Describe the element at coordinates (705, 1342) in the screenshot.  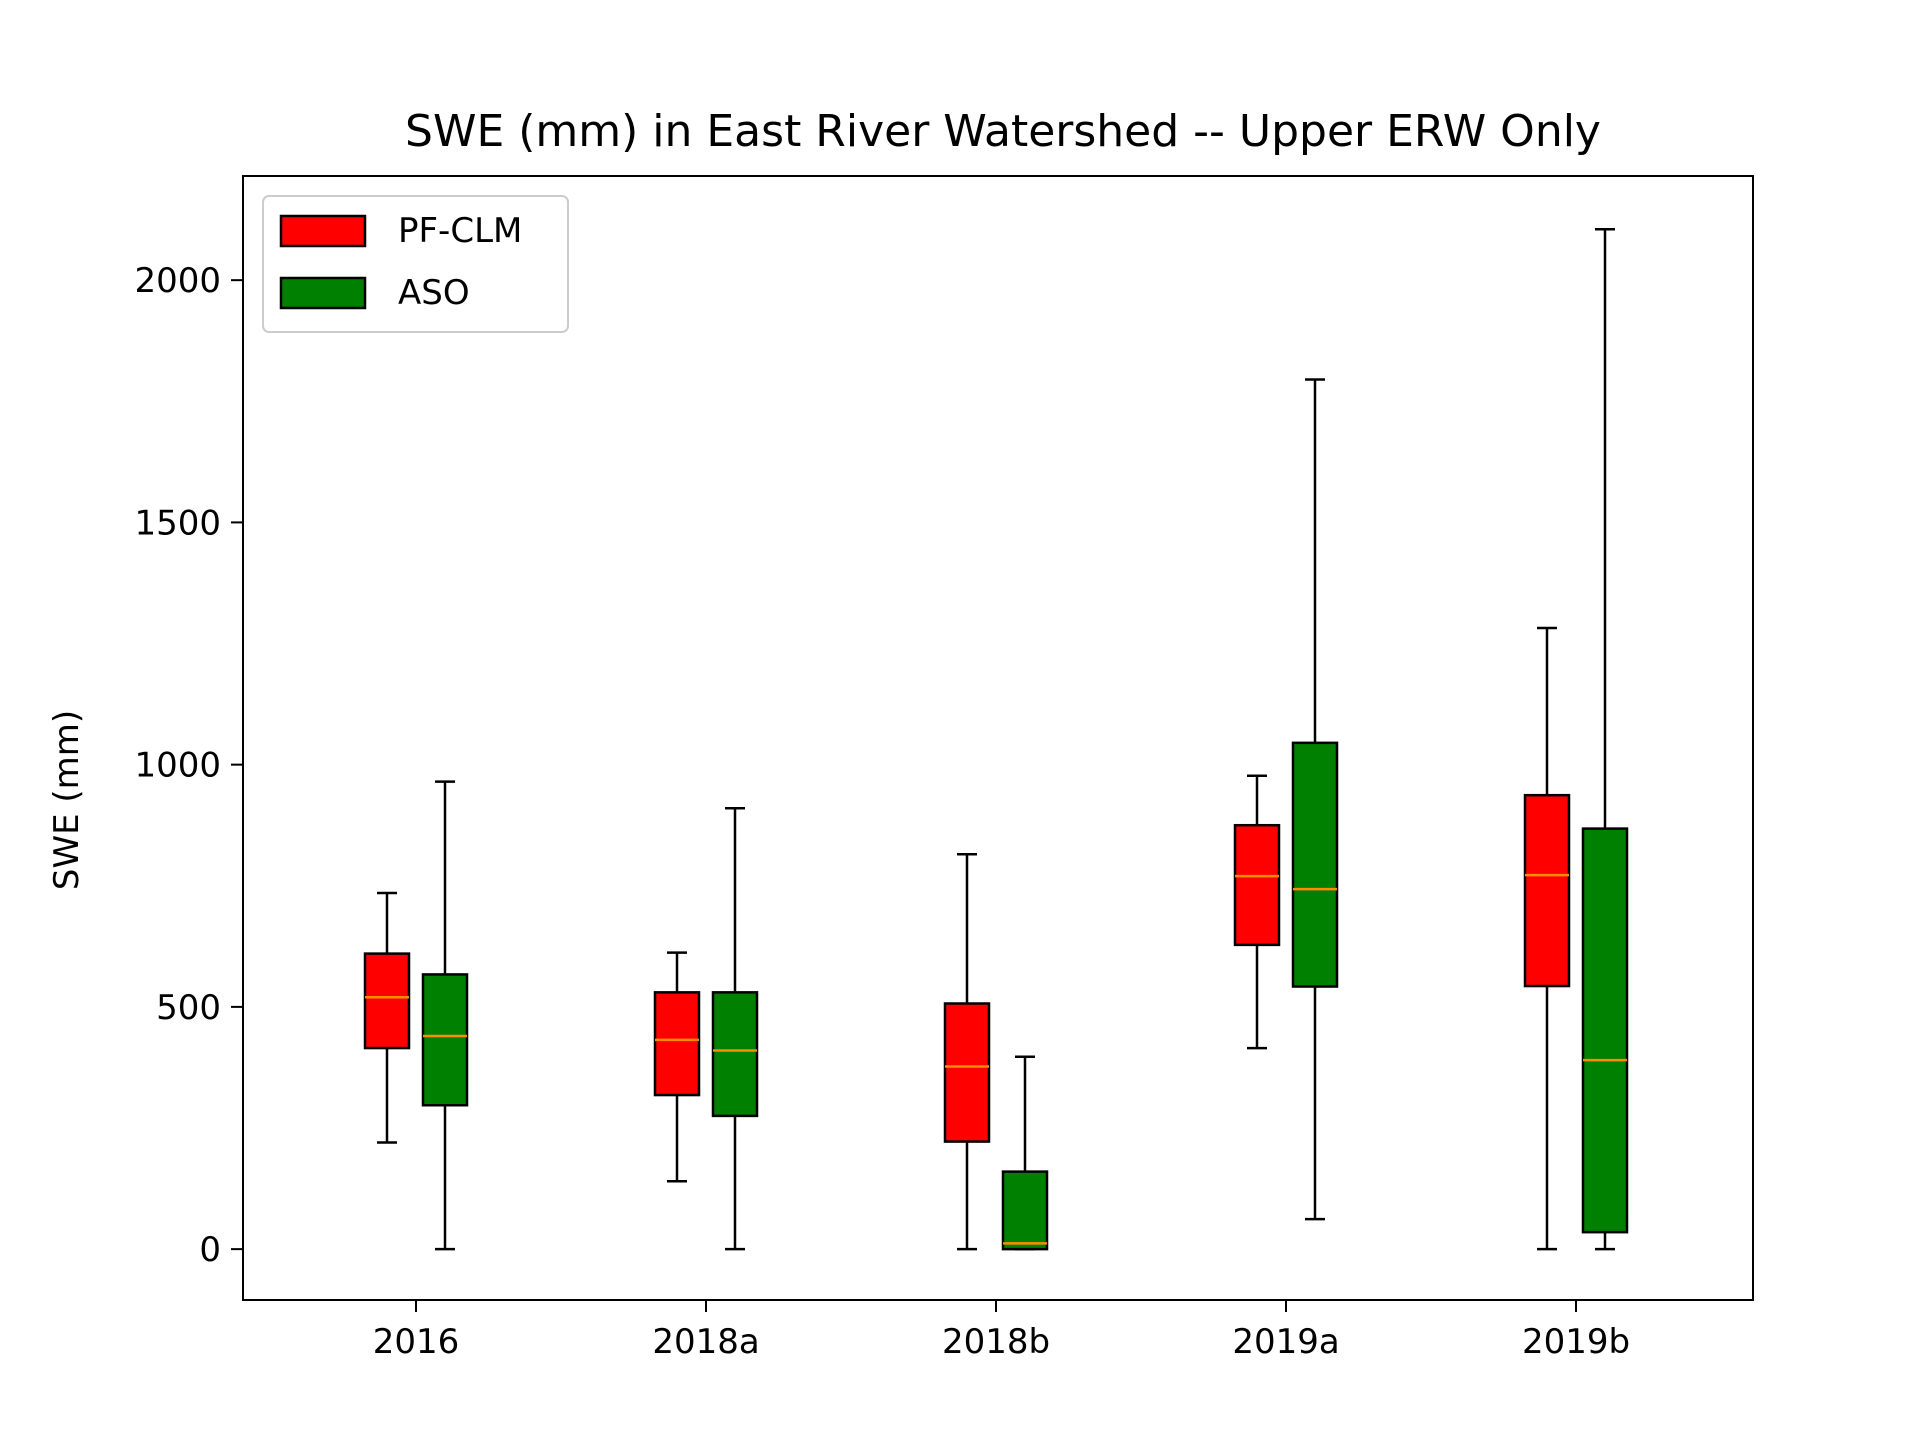
I see `x-tick-label: 2018a` at that location.